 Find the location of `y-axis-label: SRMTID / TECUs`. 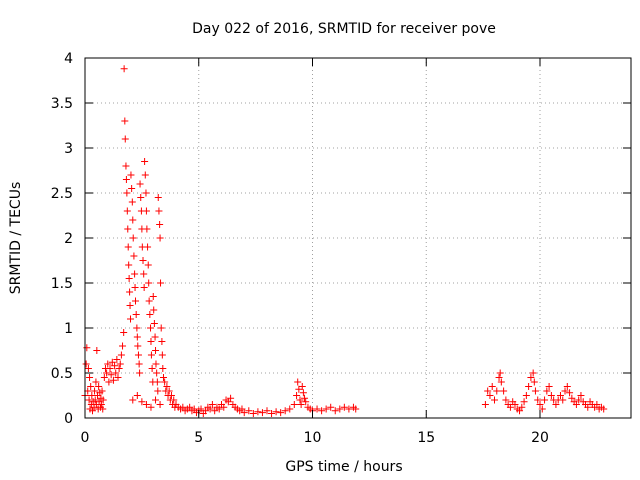

y-axis-label: SRMTID / TECUs is located at coordinates (16, 238).